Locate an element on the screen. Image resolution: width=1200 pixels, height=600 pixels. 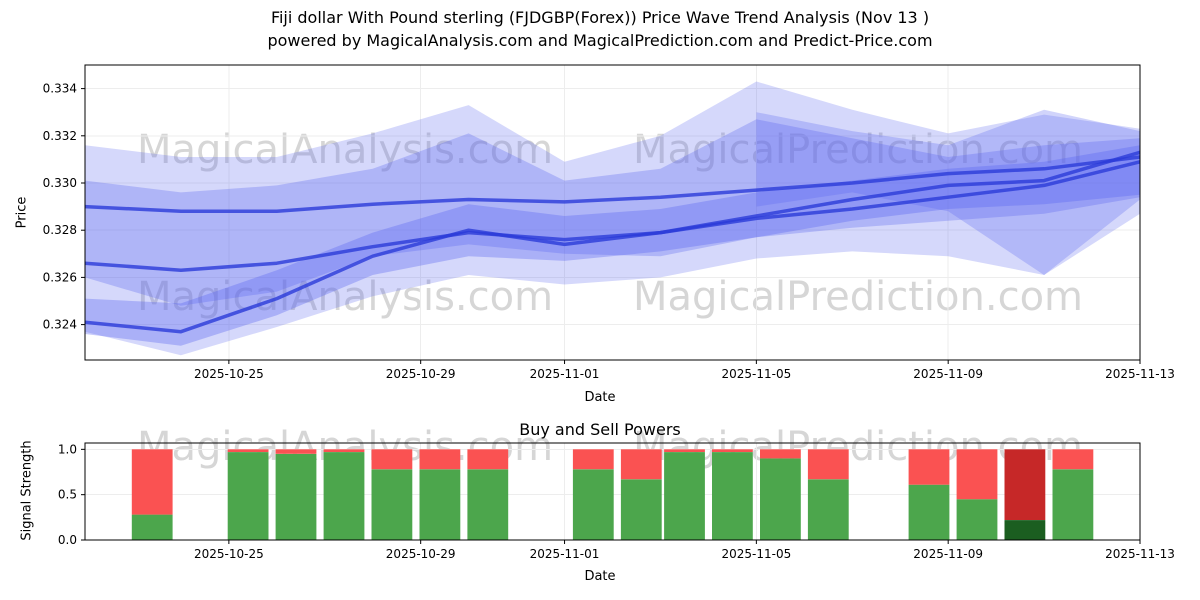
watermark-prediction-top: MagicalPrediction.com is located at coordinates (858, 150).